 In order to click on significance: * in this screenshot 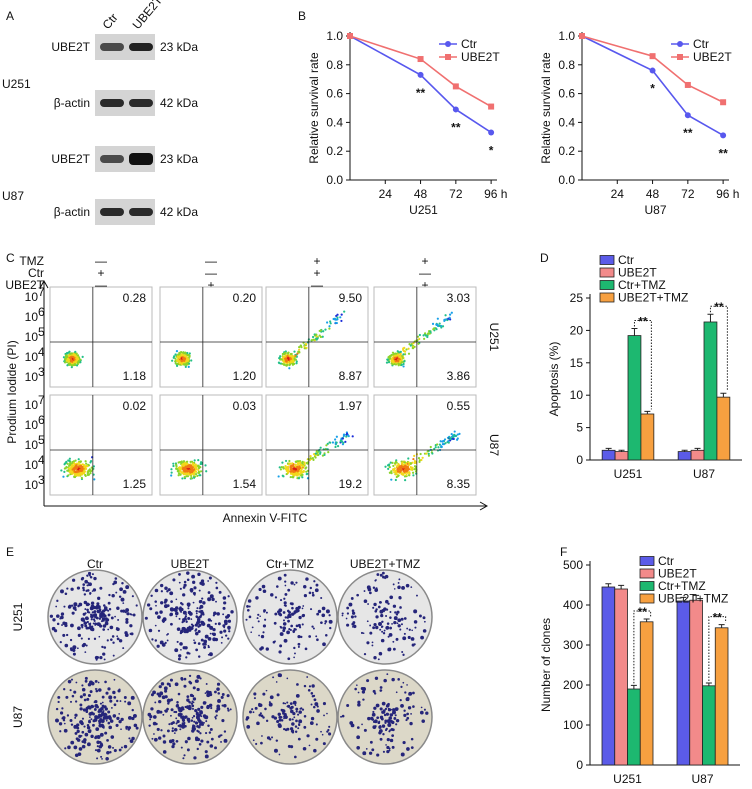, I will do `click(652, 89)`.